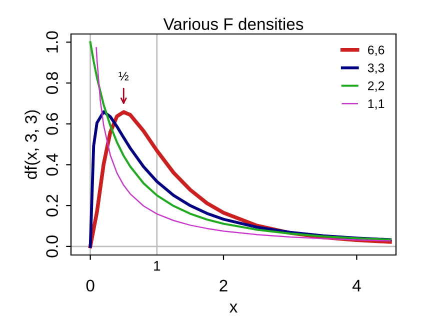 The image size is (425, 321). I want to click on y-axis-title: df(x, 3, 3), so click(32, 144).